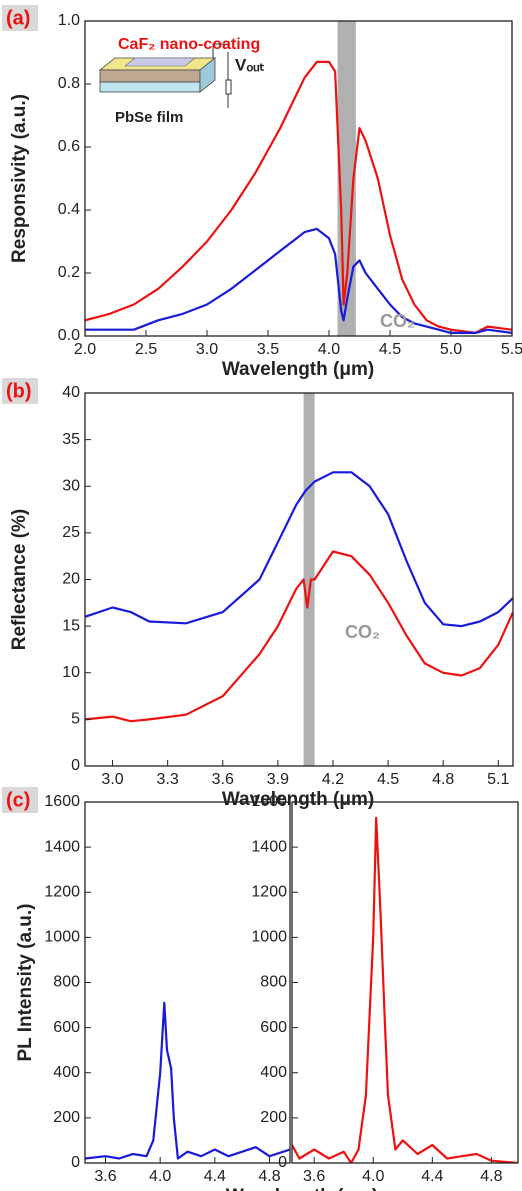 This screenshot has width=522, height=1191. Describe the element at coordinates (168, 779) in the screenshot. I see `x-tick-label: 3.3` at that location.